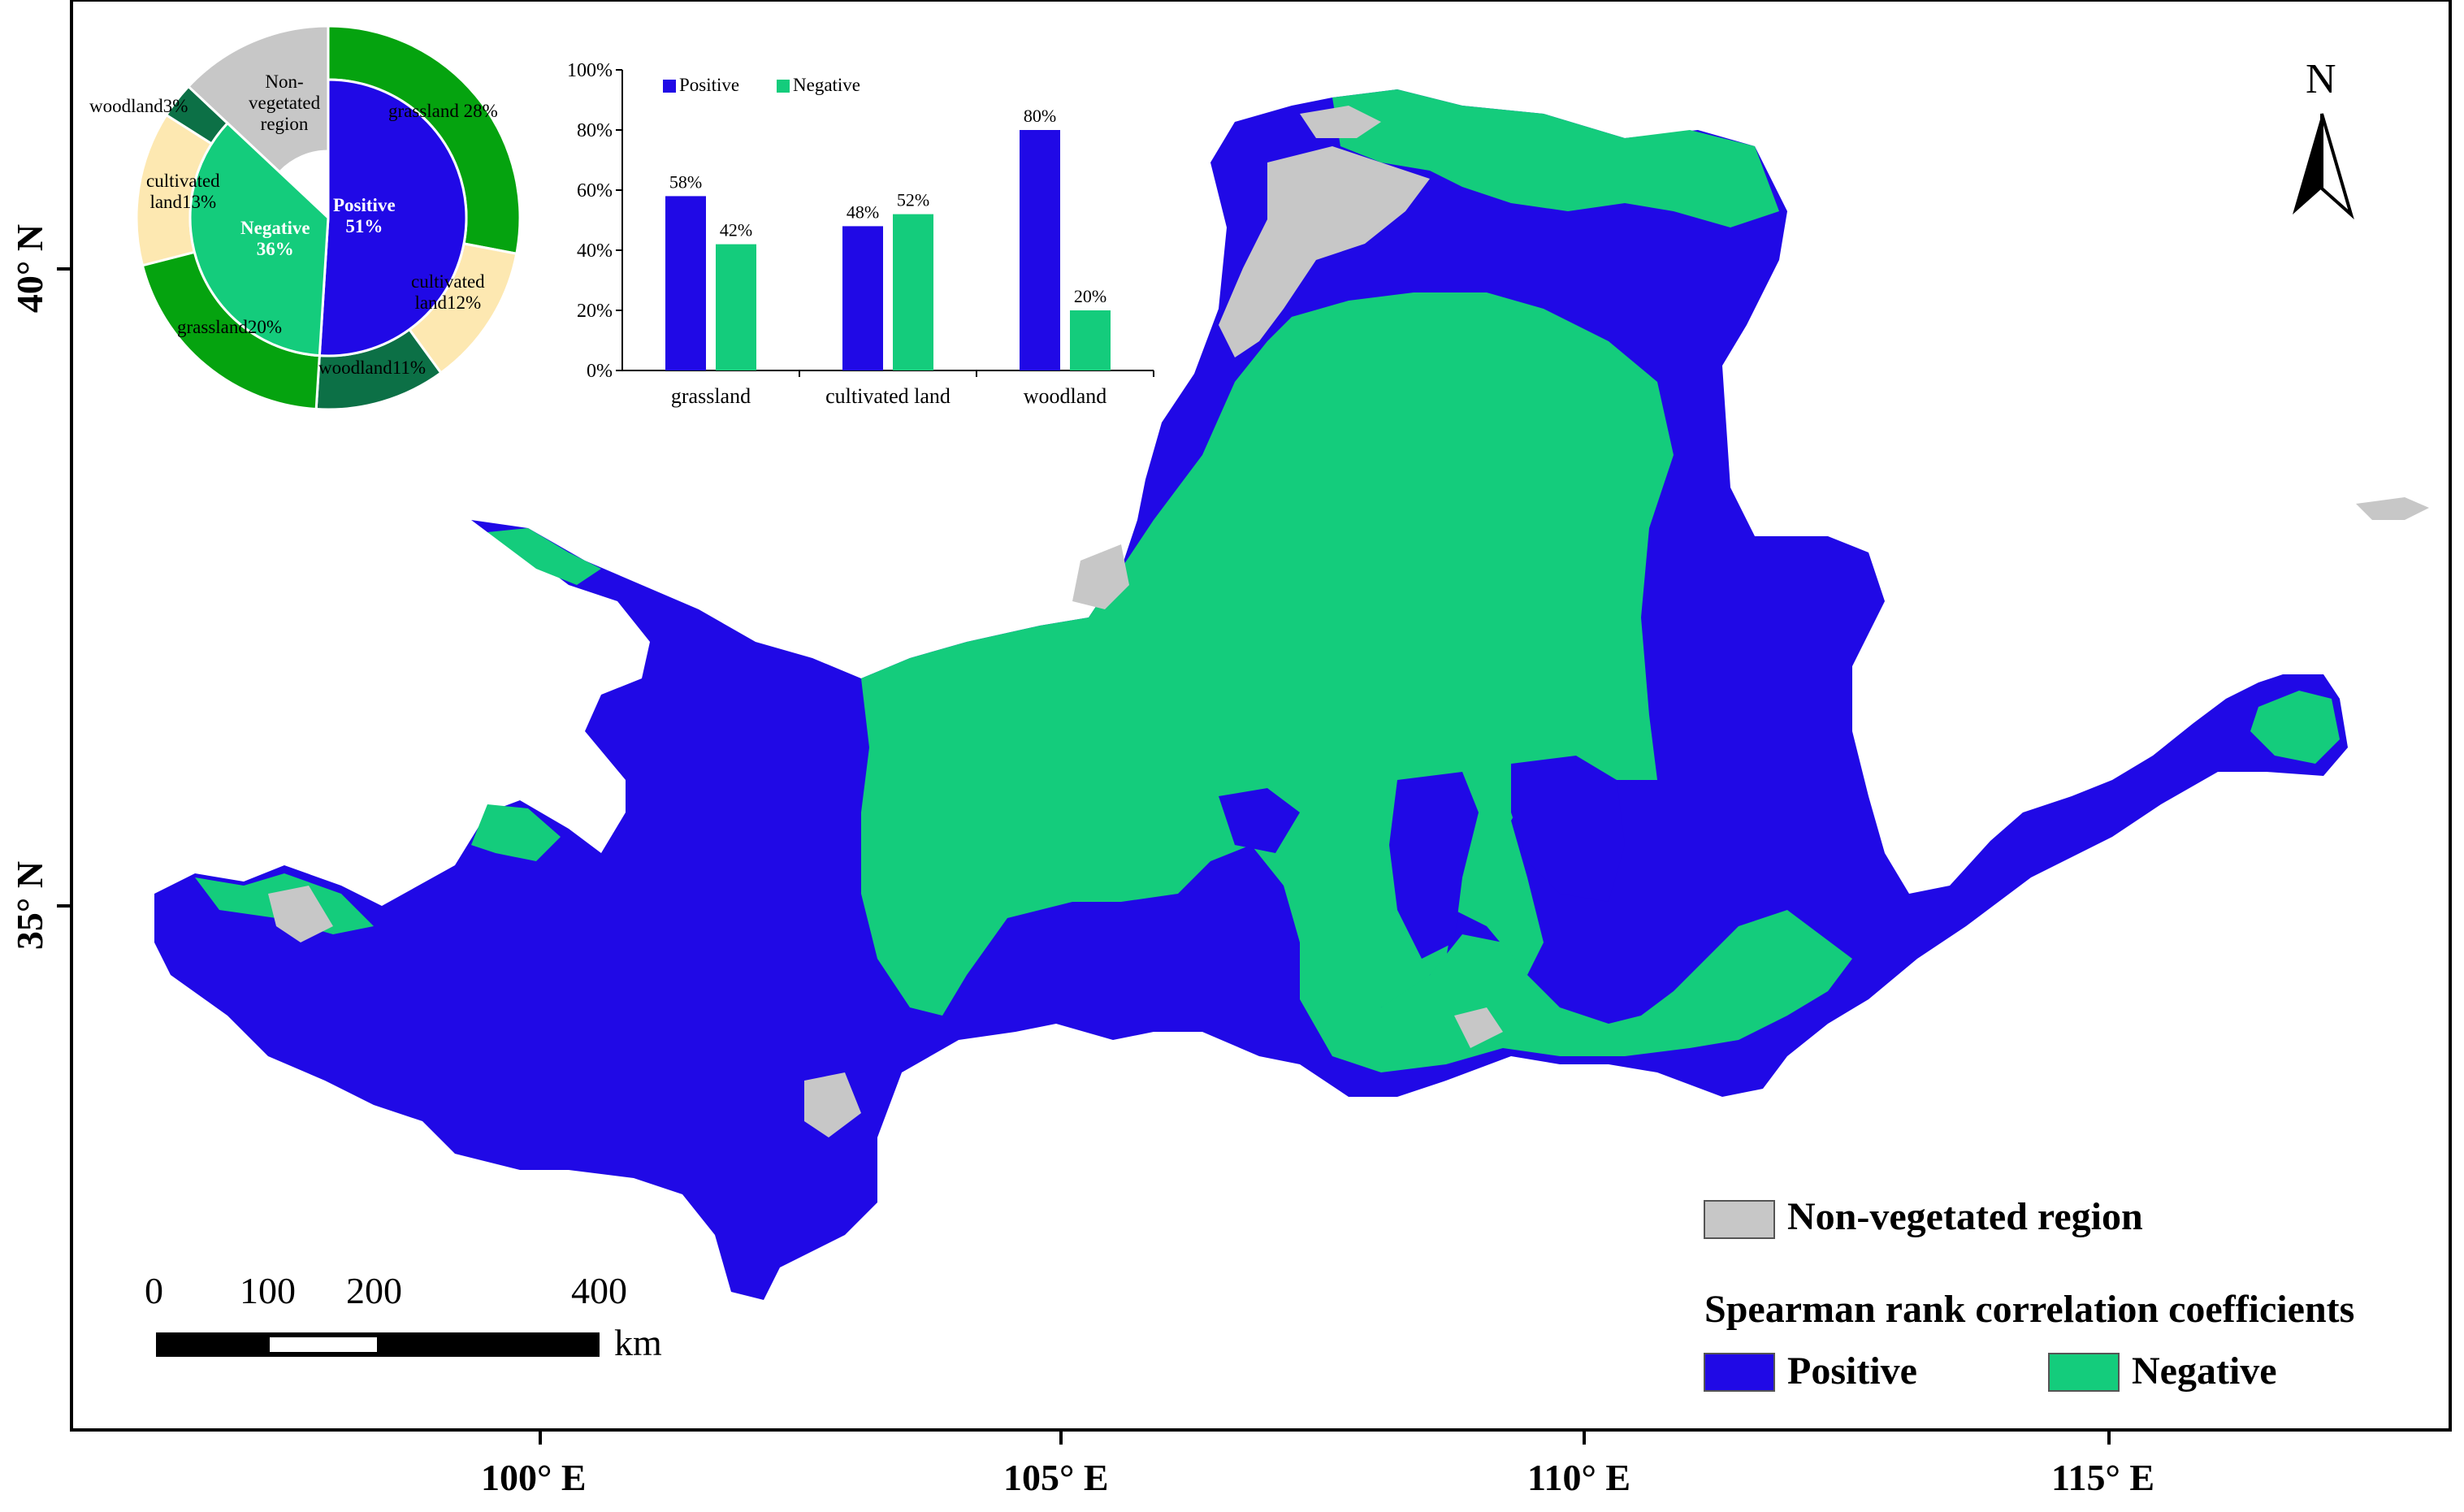  What do you see at coordinates (374, 1290) in the screenshot?
I see `scale-tick-200: 200` at bounding box center [374, 1290].